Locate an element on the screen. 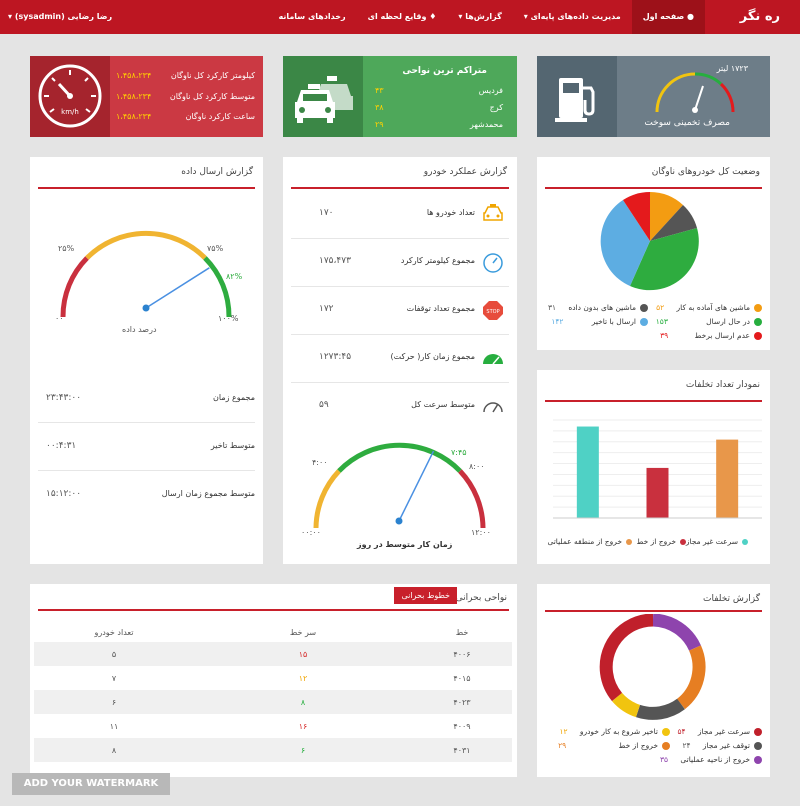 This screenshot has height=806, width=800. tab-critical-lines: خطوط بحرانی is located at coordinates (425, 595).